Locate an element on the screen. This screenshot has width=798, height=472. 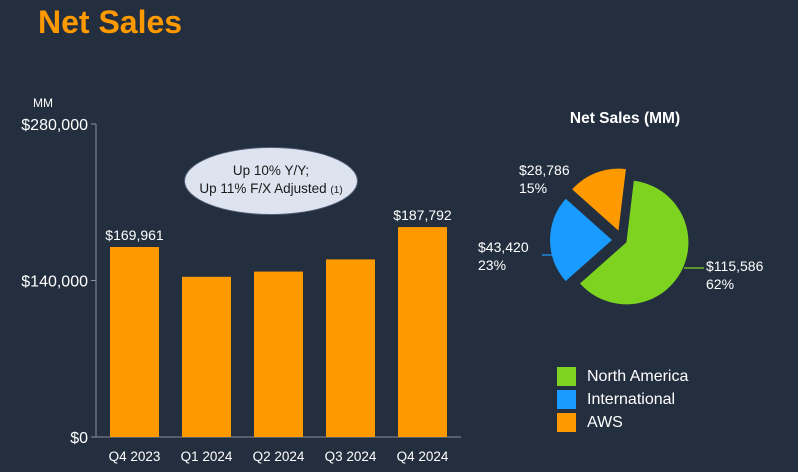
callout-line-2: Up 11% F/X Adjusted (1) is located at coordinates (270, 190).